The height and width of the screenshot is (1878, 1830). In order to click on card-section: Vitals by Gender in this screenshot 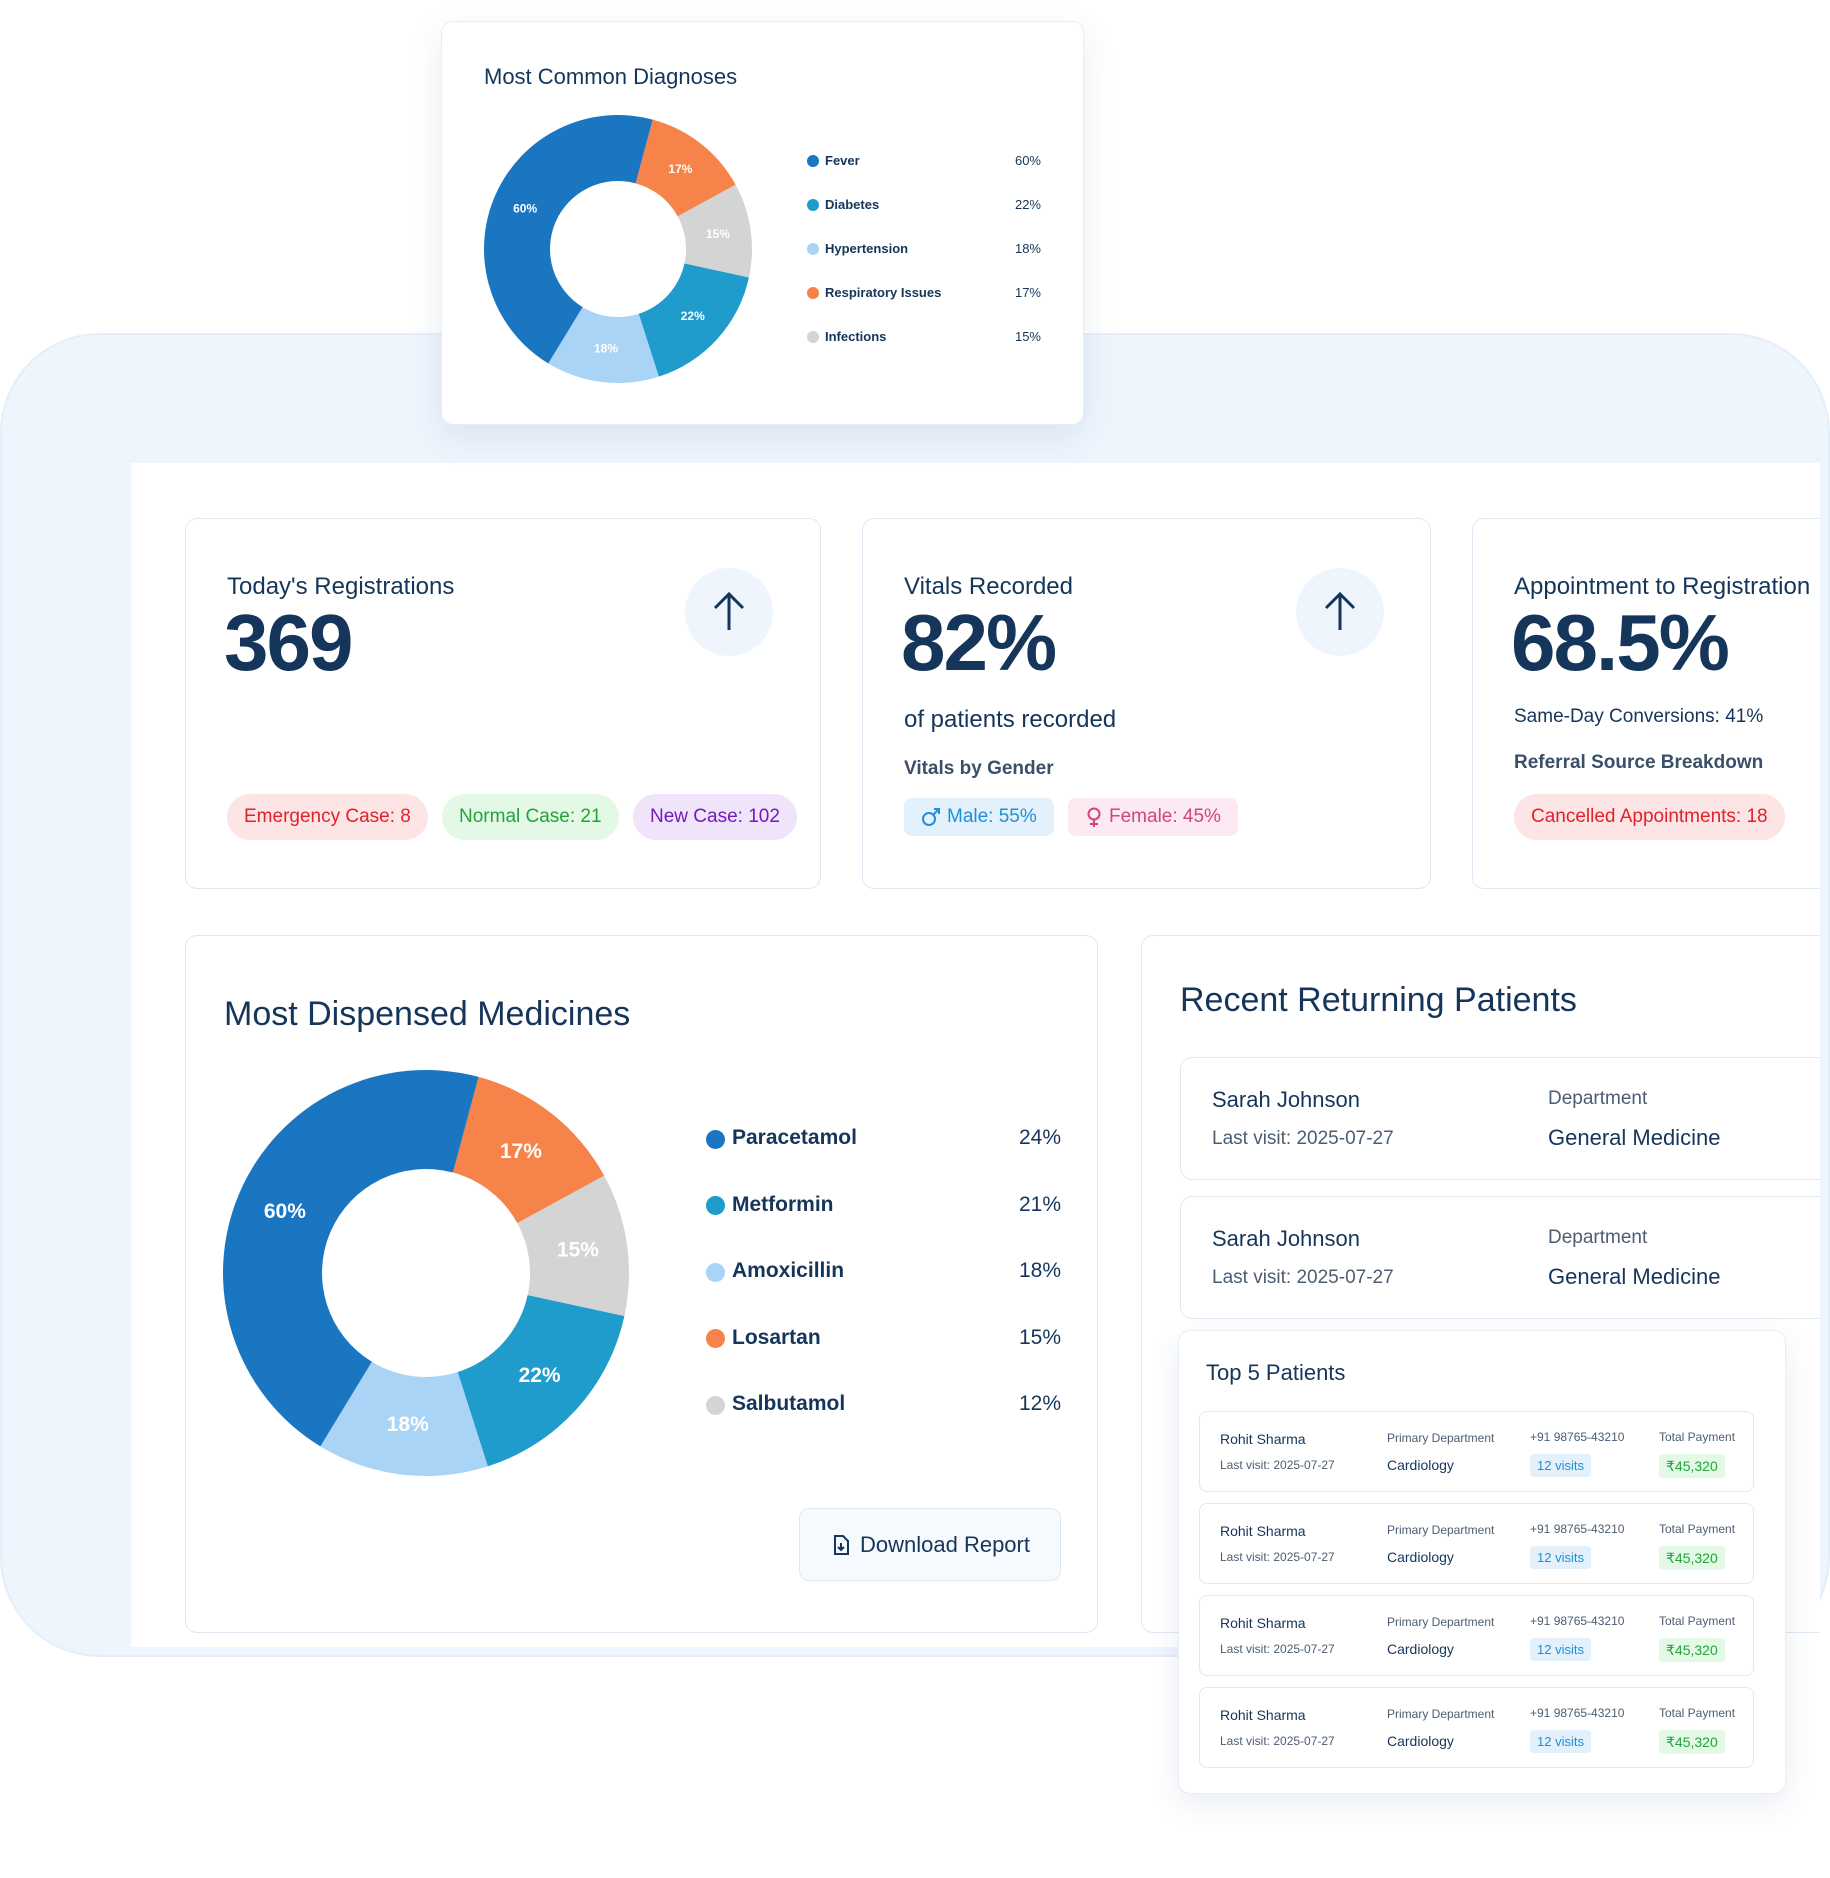, I will do `click(979, 768)`.